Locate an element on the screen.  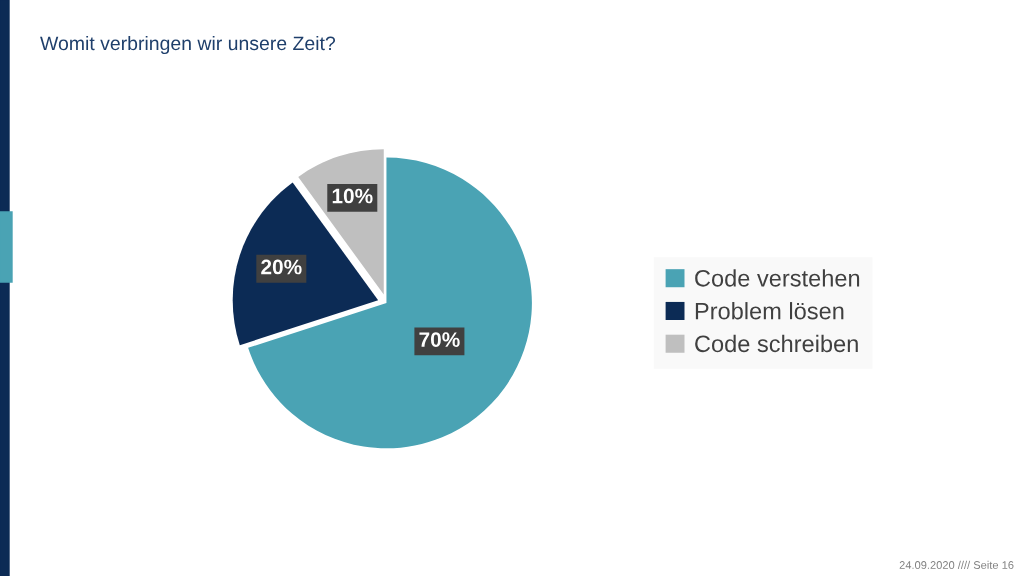
legend-label: Code schreiben is located at coordinates (776, 343).